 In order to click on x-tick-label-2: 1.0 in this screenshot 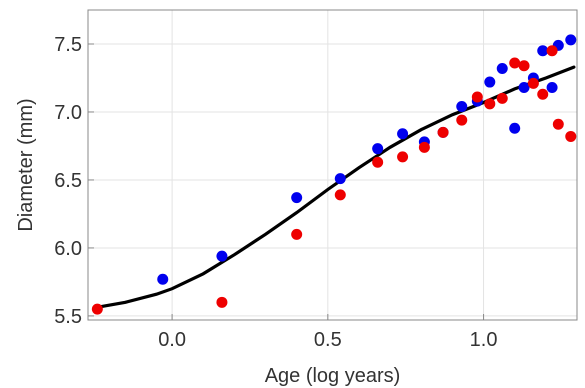, I will do `click(484, 340)`.